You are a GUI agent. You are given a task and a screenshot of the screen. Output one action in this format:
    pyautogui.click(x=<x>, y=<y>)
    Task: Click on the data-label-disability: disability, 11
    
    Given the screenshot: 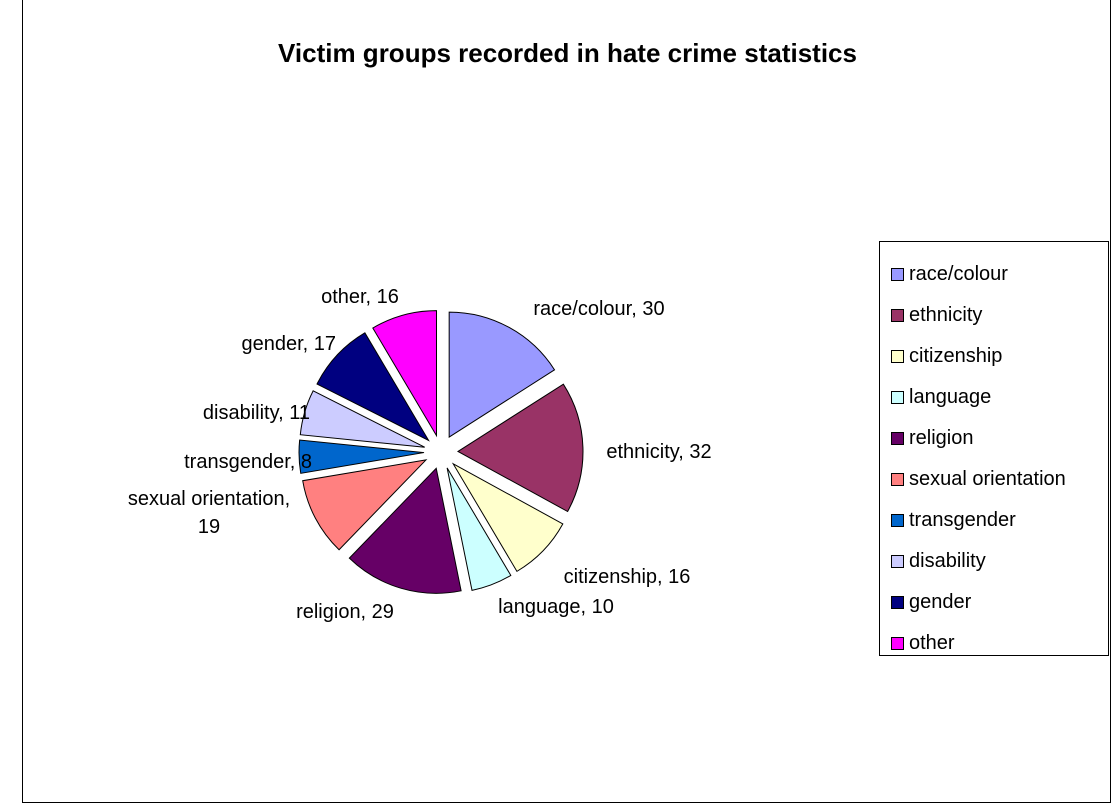 What is the action you would take?
    pyautogui.click(x=256, y=413)
    